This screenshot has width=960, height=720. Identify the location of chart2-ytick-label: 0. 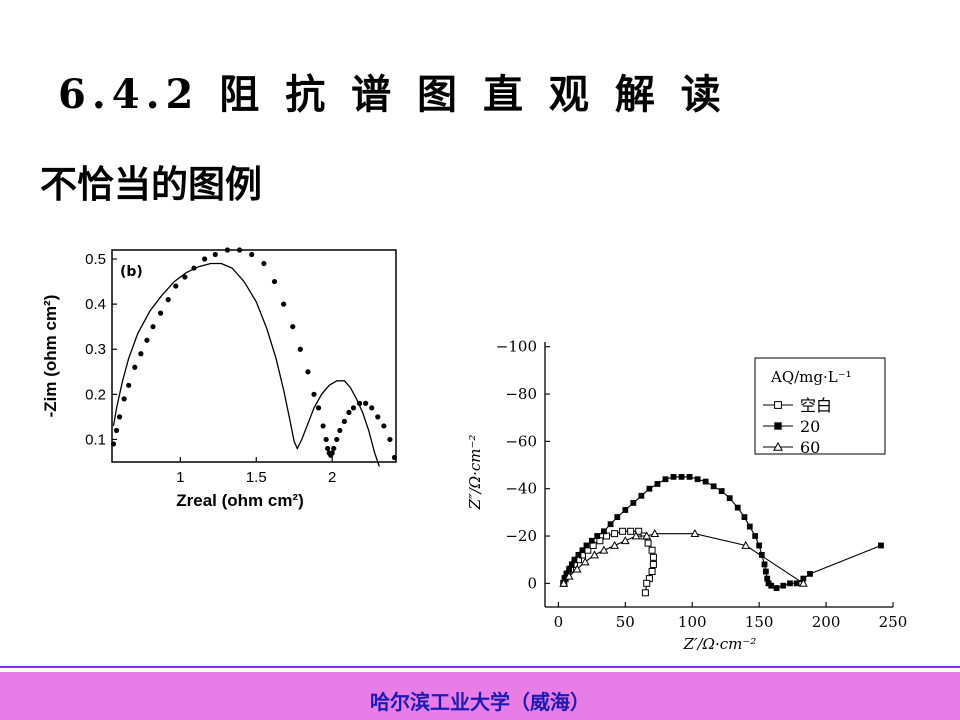
(532, 583).